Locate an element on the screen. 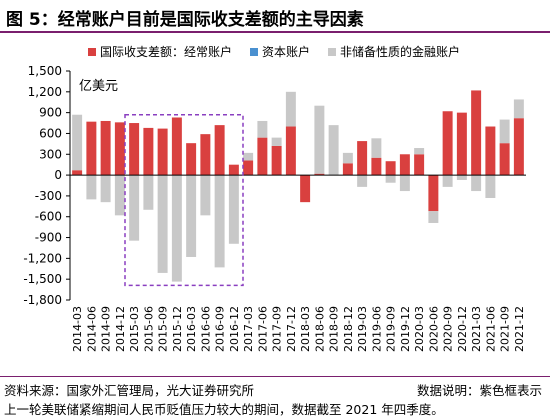 This screenshot has width=550, height=420. x-tick-label: 2014-03 is located at coordinates (77, 329).